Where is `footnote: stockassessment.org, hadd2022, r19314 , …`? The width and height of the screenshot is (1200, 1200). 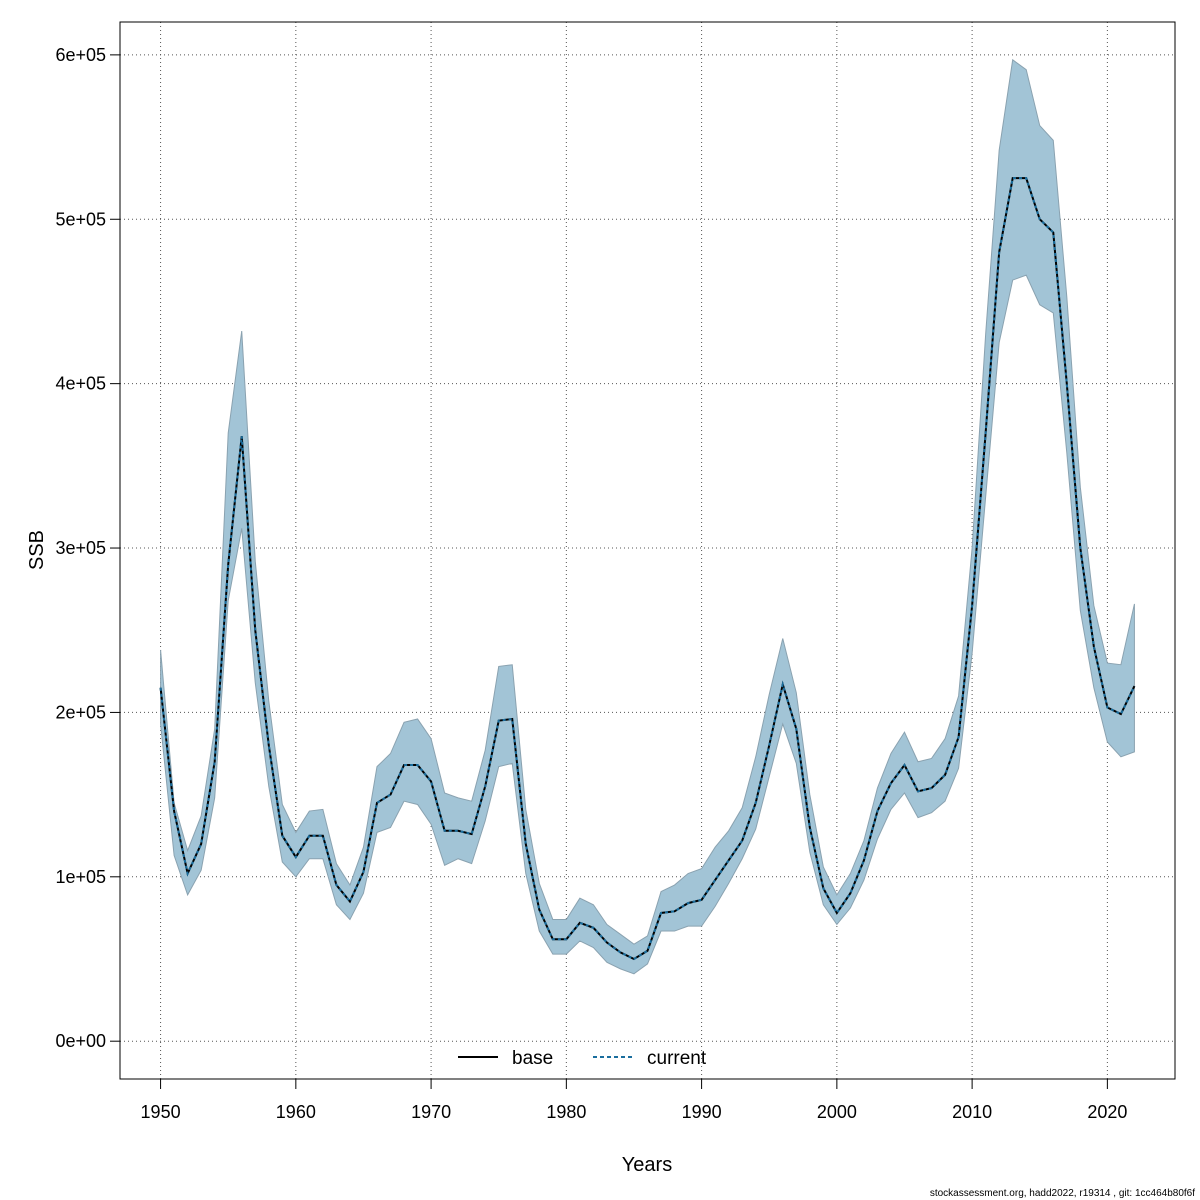 footnote: stockassessment.org, hadd2022, r19314 , … is located at coordinates (1062, 1193).